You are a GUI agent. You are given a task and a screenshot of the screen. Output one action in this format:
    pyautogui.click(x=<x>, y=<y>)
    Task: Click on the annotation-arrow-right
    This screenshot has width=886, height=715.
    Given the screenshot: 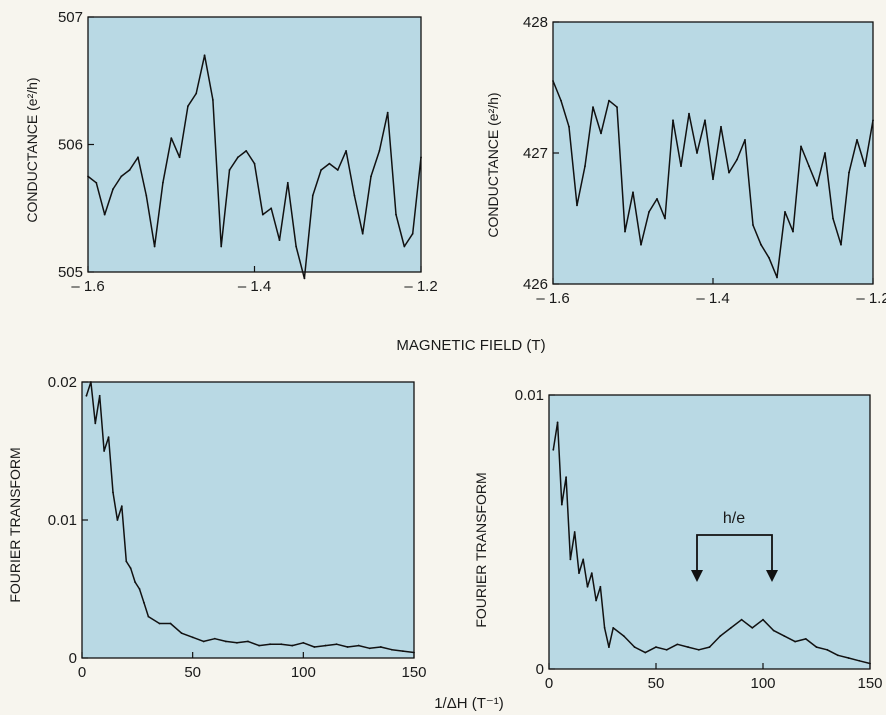 What is the action you would take?
    pyautogui.click(x=772, y=576)
    